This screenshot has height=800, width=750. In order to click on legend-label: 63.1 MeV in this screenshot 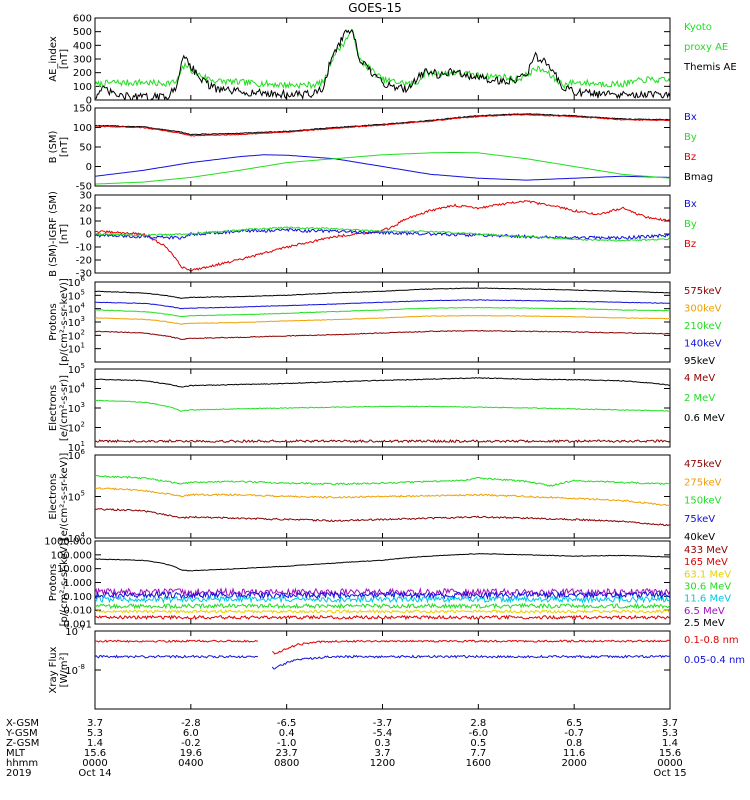, I will do `click(707, 574)`.